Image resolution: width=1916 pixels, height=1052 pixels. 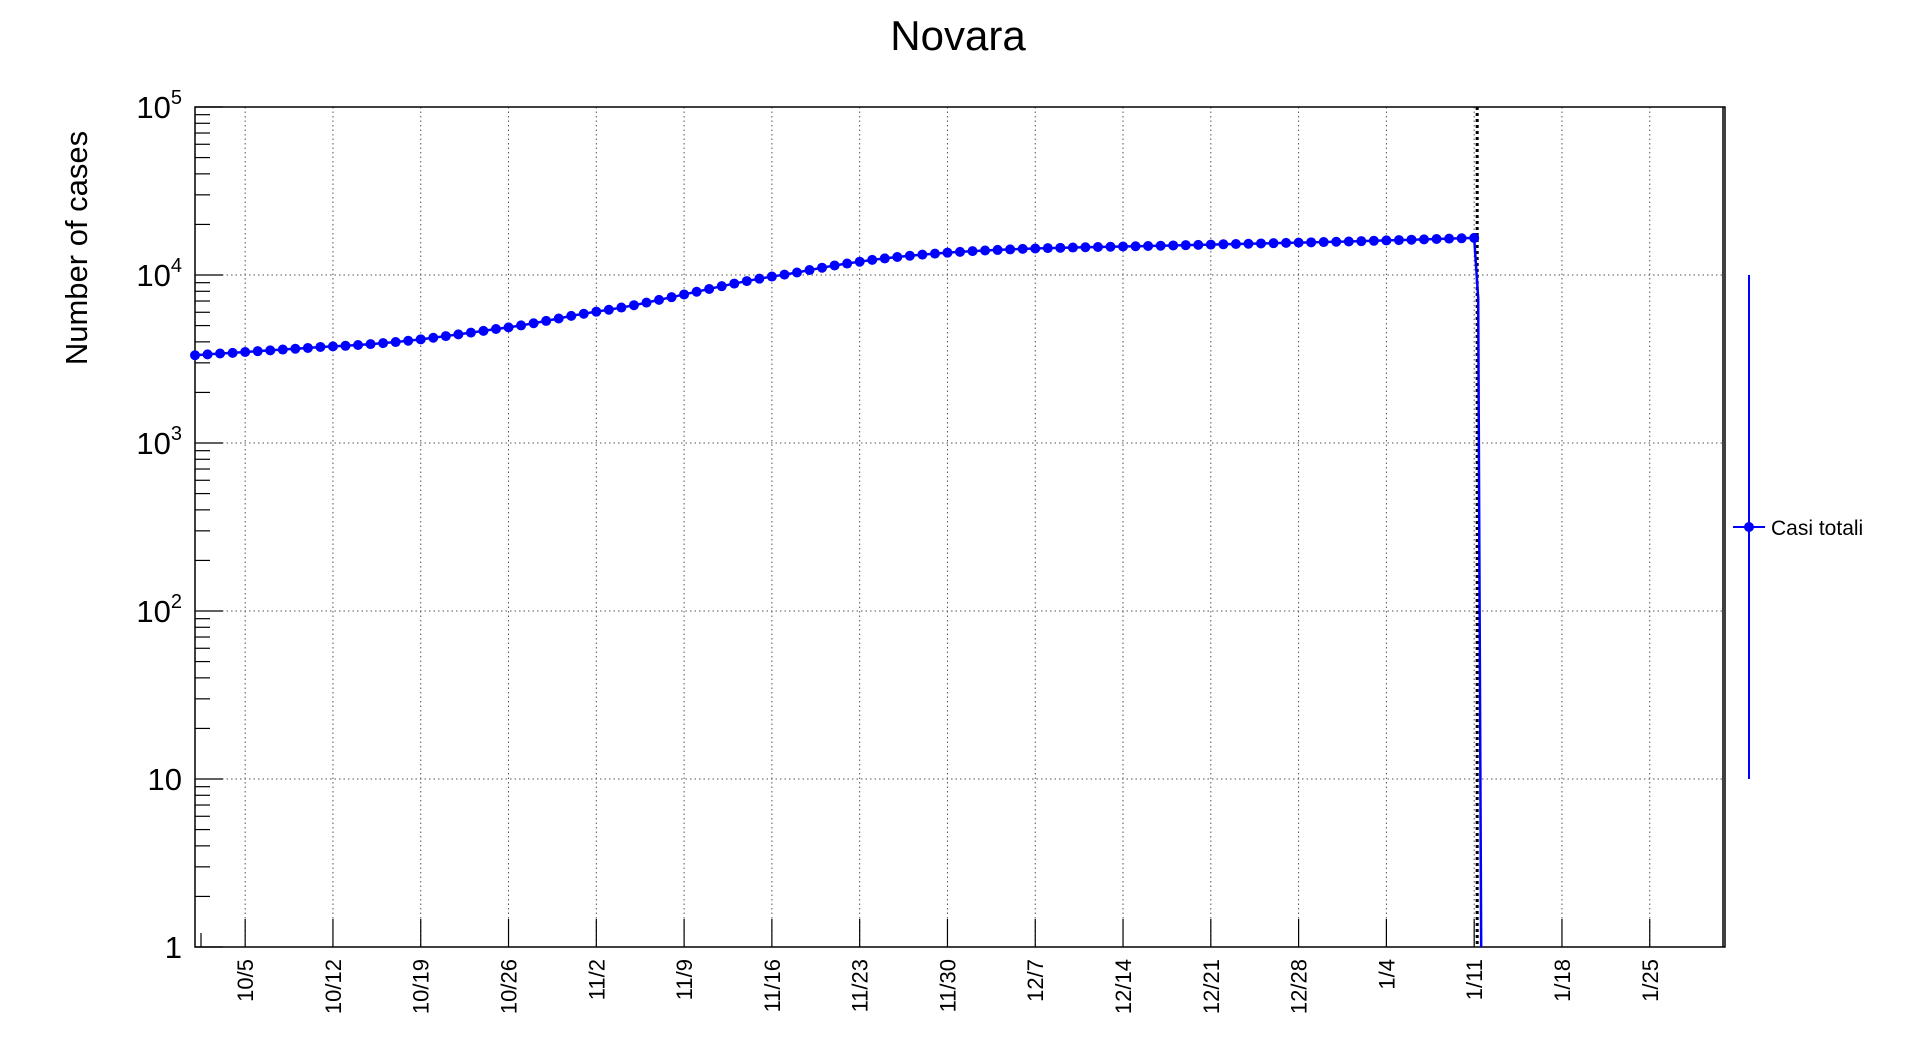 I want to click on y-tick-label: 10⁵, so click(x=159, y=106).